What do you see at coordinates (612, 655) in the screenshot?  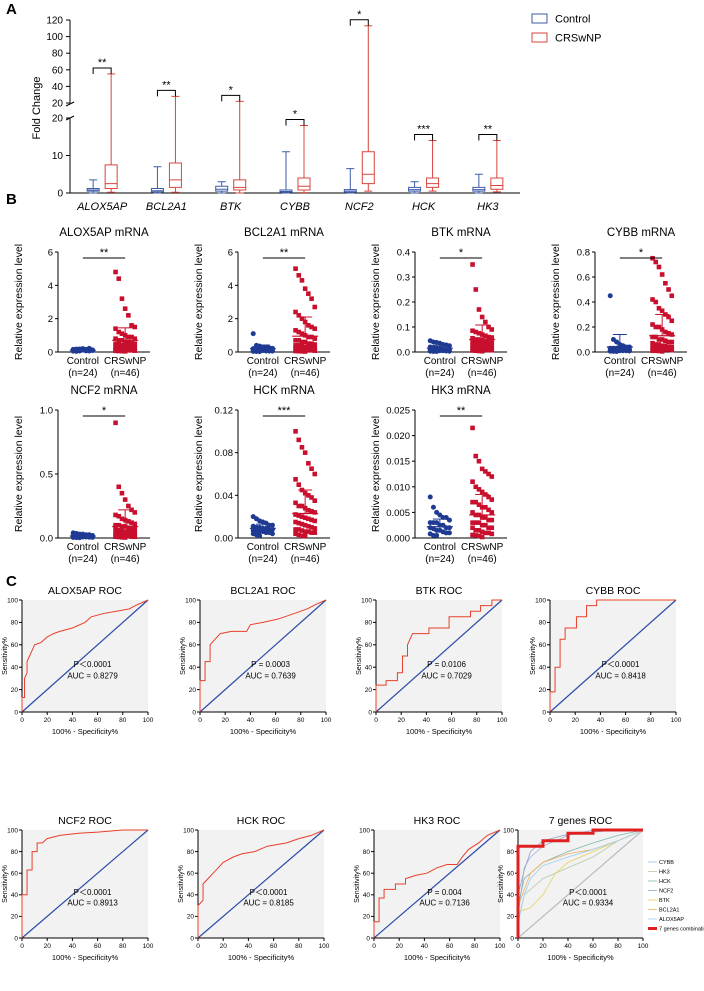 I see `roc-curve` at bounding box center [612, 655].